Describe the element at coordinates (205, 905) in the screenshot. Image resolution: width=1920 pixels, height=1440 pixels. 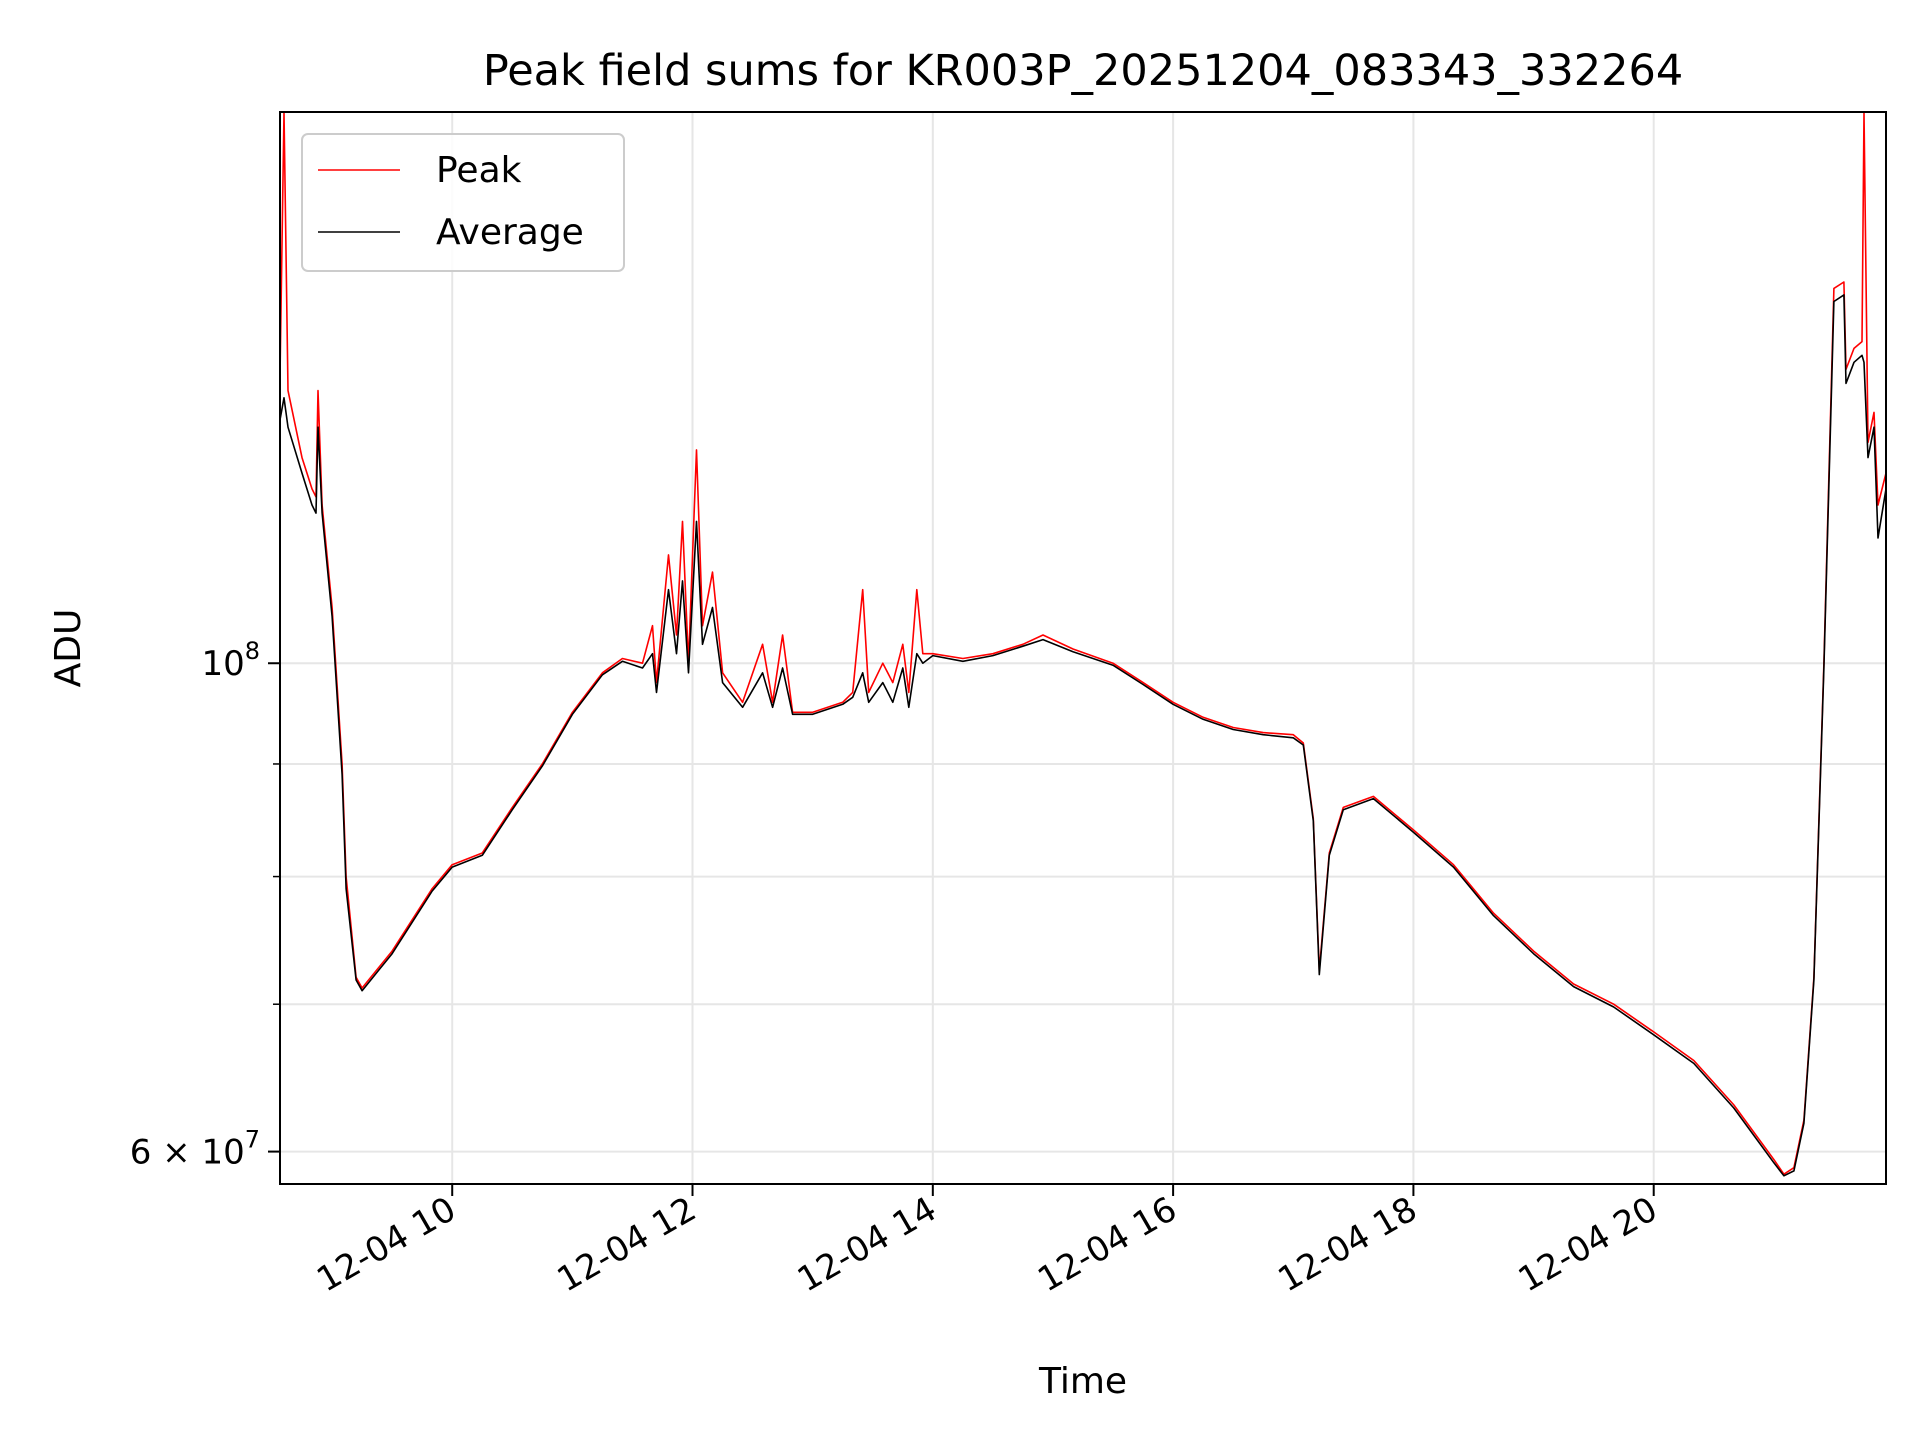
I see `y-axis-ticks: 108 6 × 107` at that location.